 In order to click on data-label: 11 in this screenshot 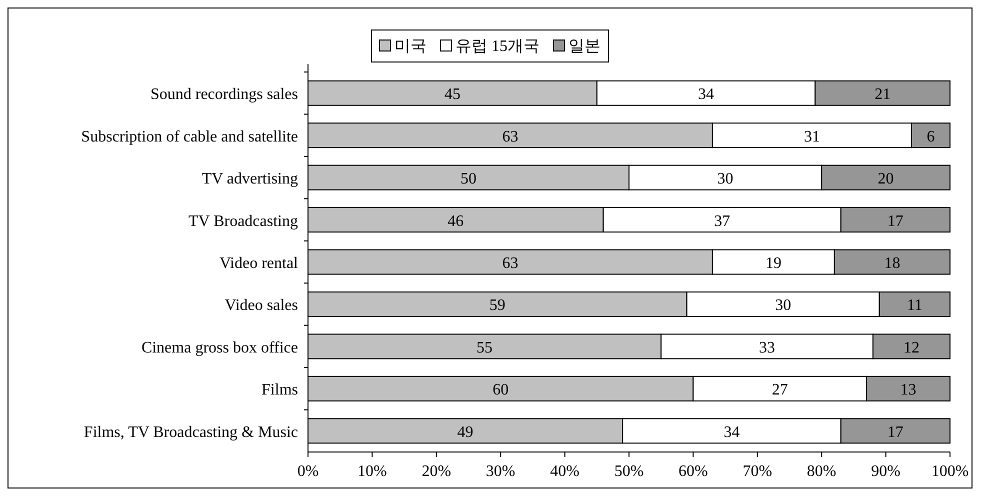, I will do `click(914, 305)`.